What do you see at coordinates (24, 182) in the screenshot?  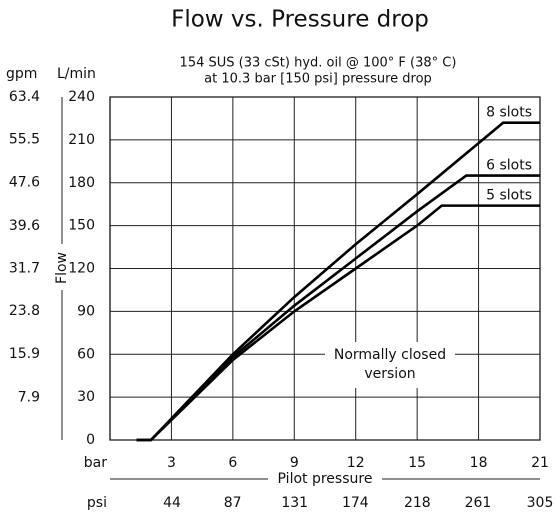 I see `y2-tick-label: 47.6` at bounding box center [24, 182].